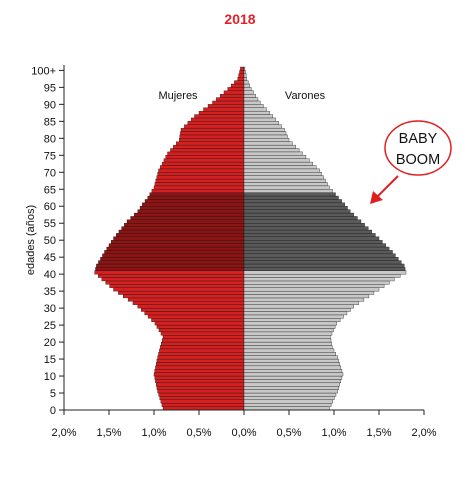 The image size is (473, 477). What do you see at coordinates (108, 433) in the screenshot?
I see `x-tick-label: 1,5%` at bounding box center [108, 433].